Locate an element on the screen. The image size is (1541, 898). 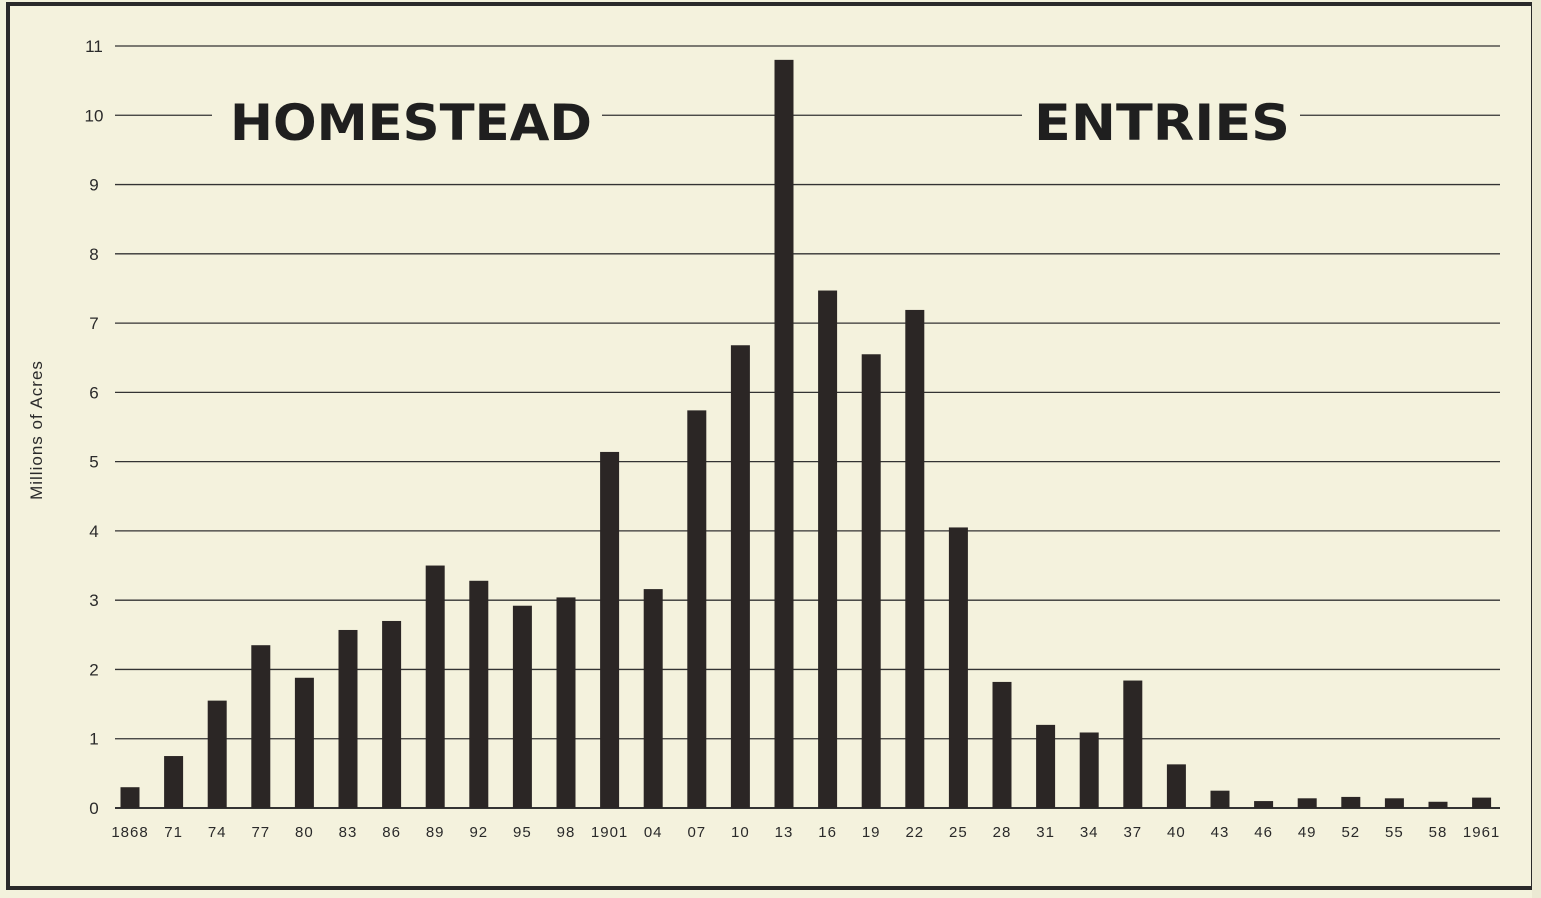
page-edge is located at coordinates (1536, 449).